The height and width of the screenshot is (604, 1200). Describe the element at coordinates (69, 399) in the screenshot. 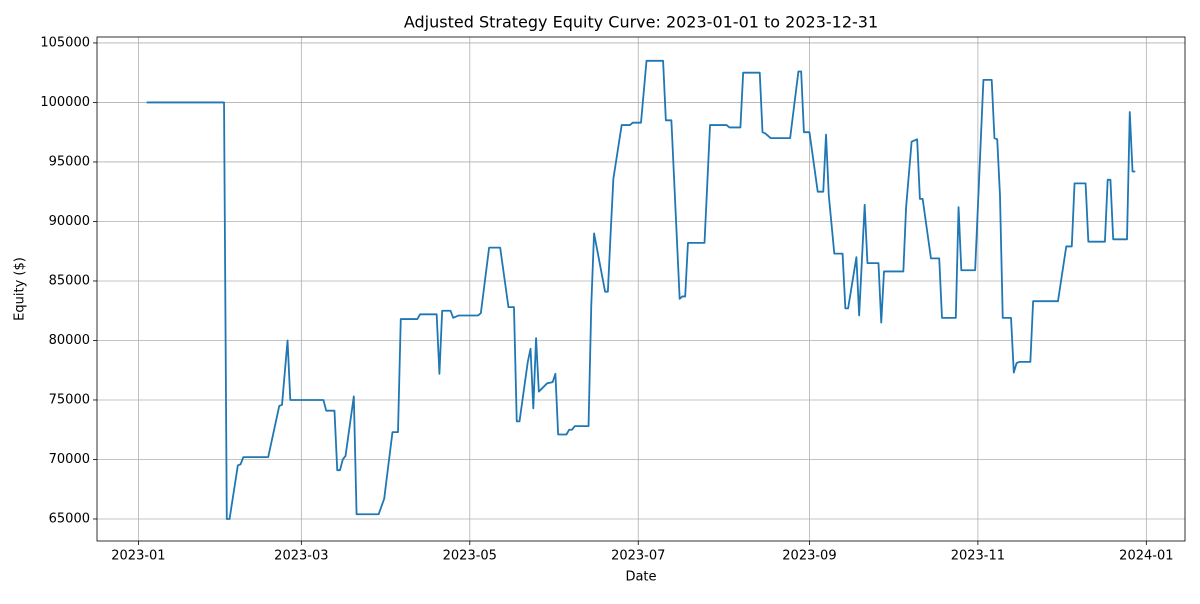

I see `y-tick-label: 75000` at that location.